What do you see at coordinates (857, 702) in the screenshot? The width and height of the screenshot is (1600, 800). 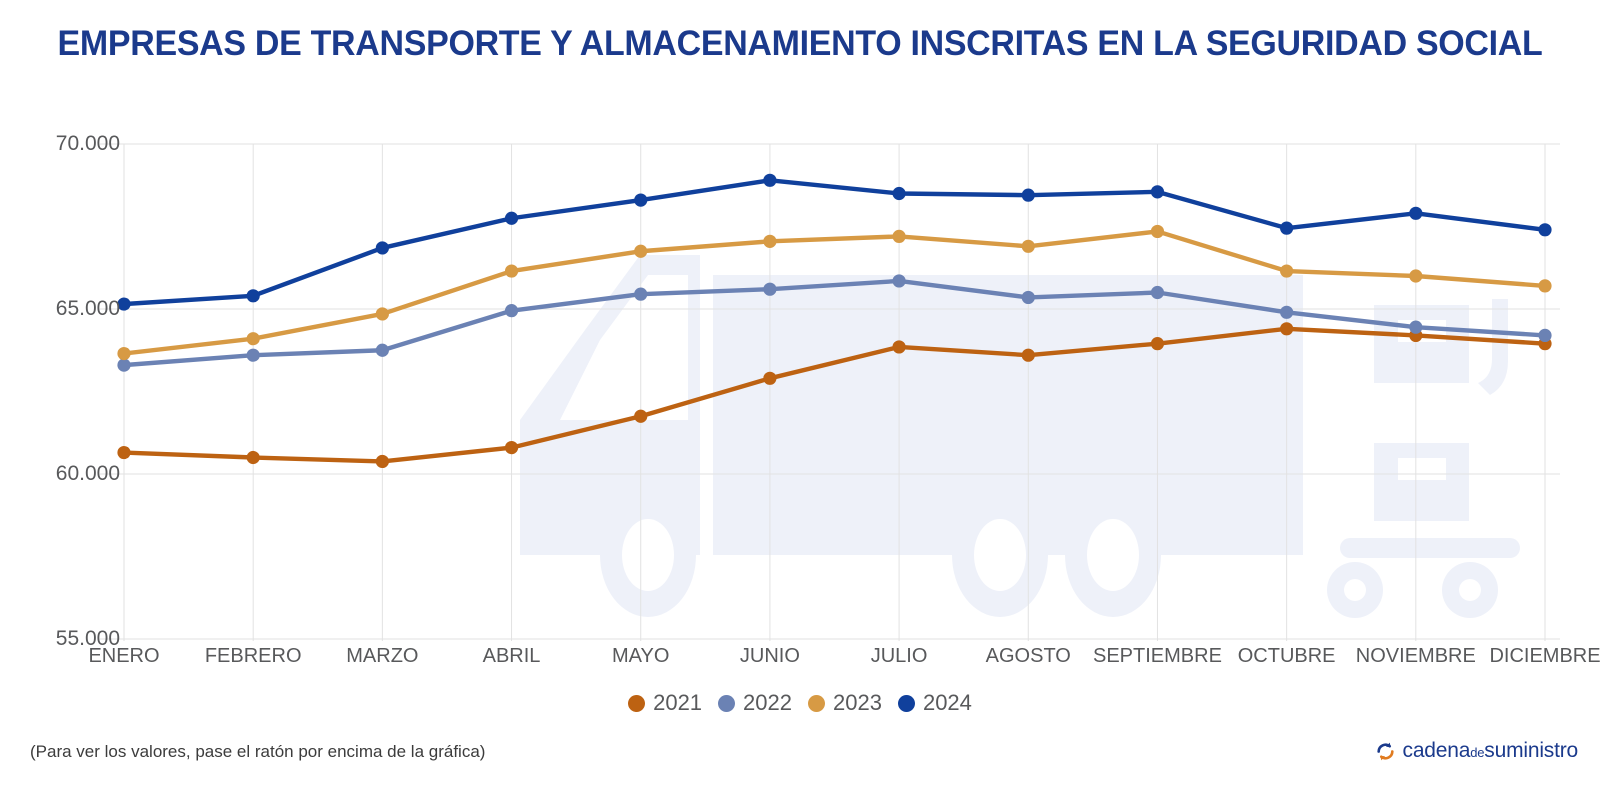 I see `legend-label: 2023` at bounding box center [857, 702].